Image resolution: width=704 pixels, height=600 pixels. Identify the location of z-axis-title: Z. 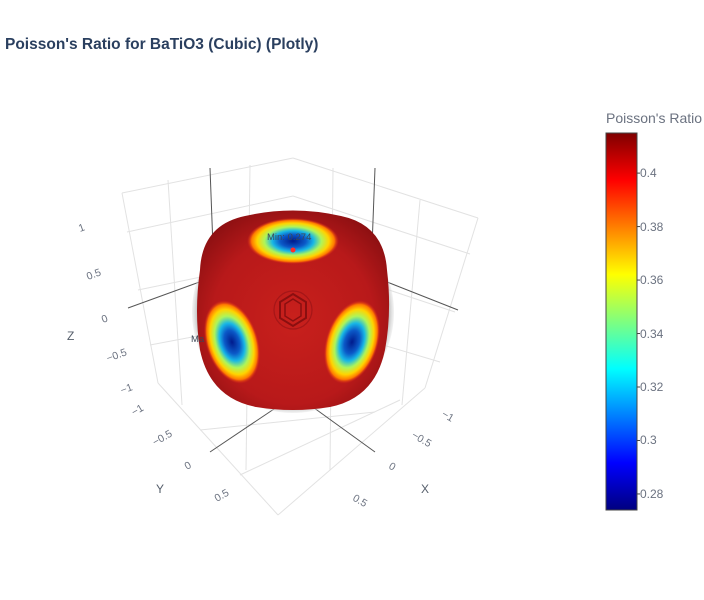
(70, 336).